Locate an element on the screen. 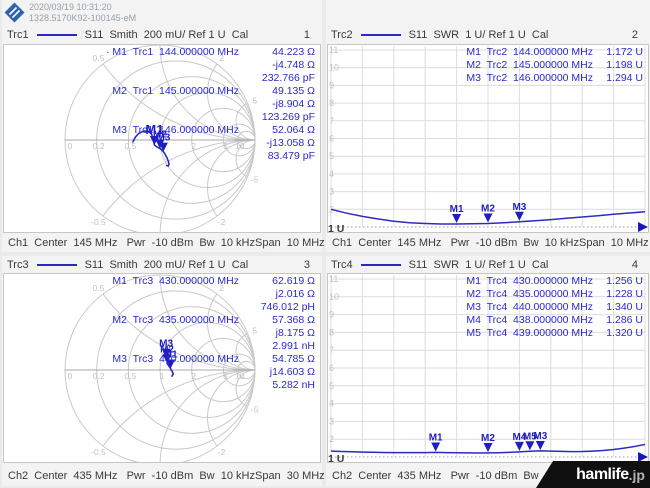 This screenshot has height=488, width=650. marker-readout-row: -j4.748 Ω is located at coordinates (210, 65).